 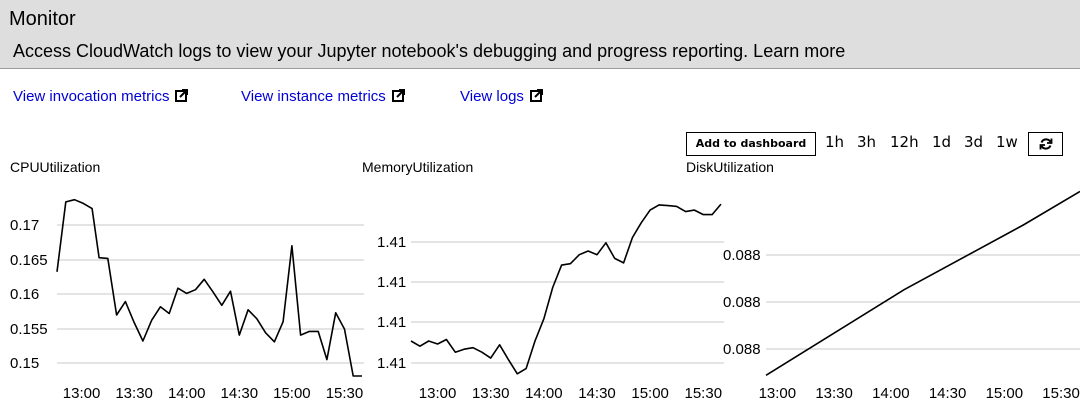 I want to click on view-invocation-metrics-link: View invocation metrics, so click(x=101, y=96).